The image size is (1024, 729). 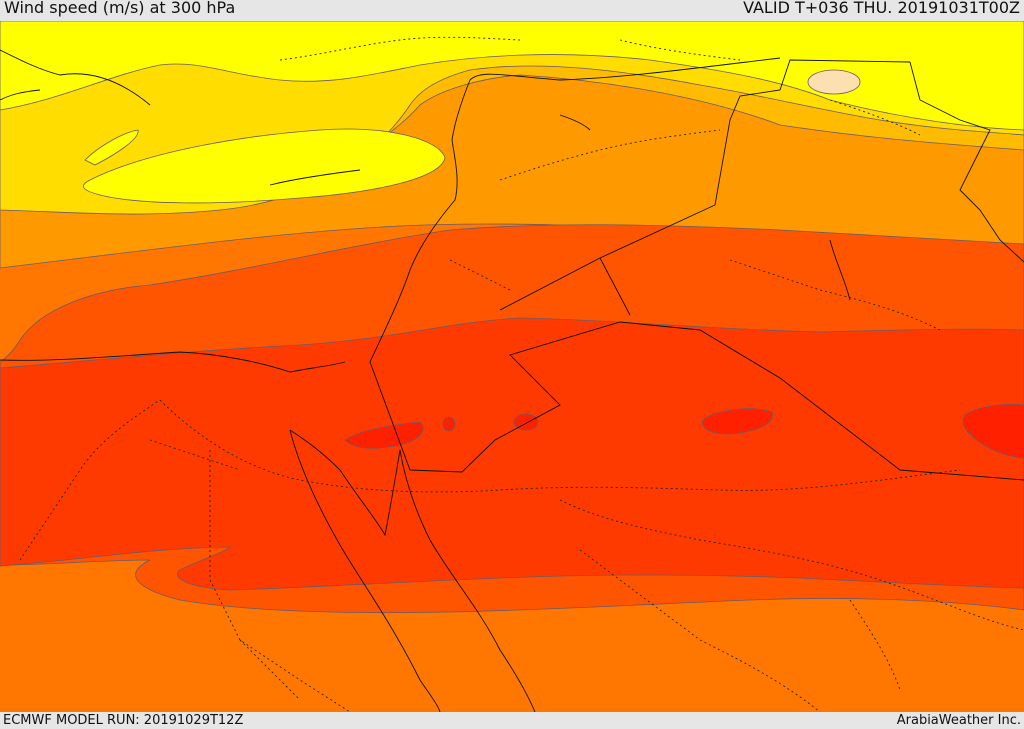 What do you see at coordinates (958, 720) in the screenshot?
I see `credit: ArabiaWeather Inc.` at bounding box center [958, 720].